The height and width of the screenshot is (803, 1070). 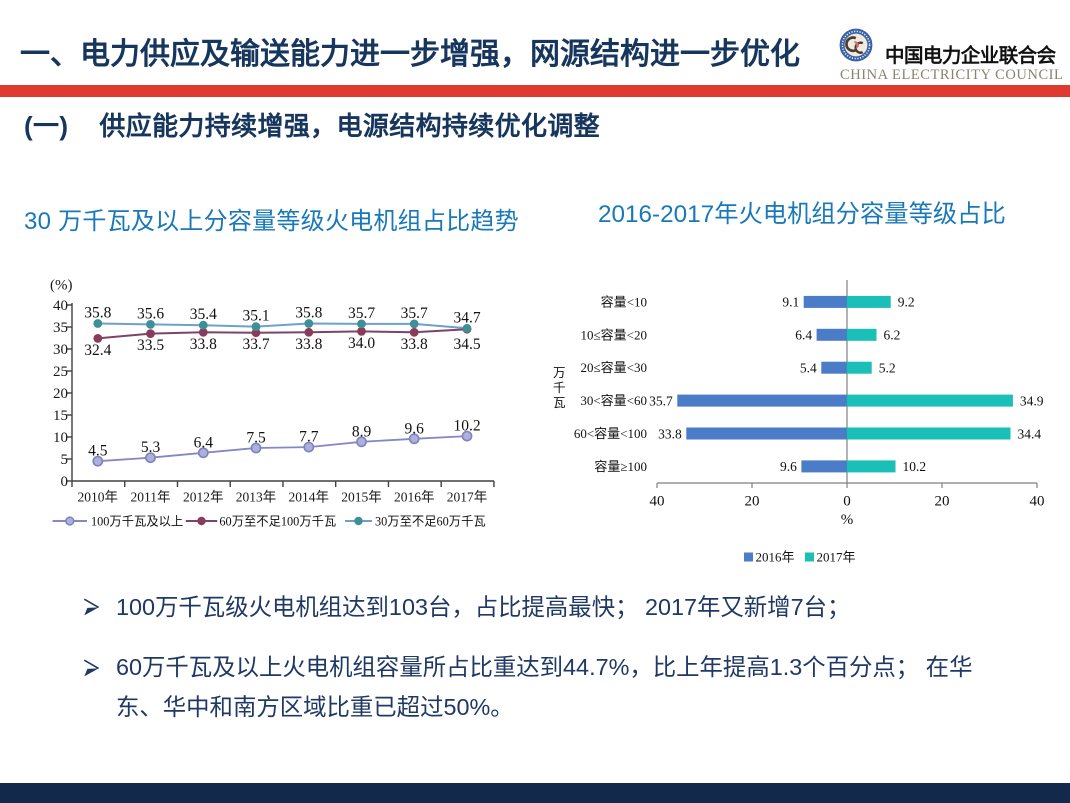 What do you see at coordinates (620, 466) in the screenshot?
I see `svg-text: 容量≥100` at bounding box center [620, 466].